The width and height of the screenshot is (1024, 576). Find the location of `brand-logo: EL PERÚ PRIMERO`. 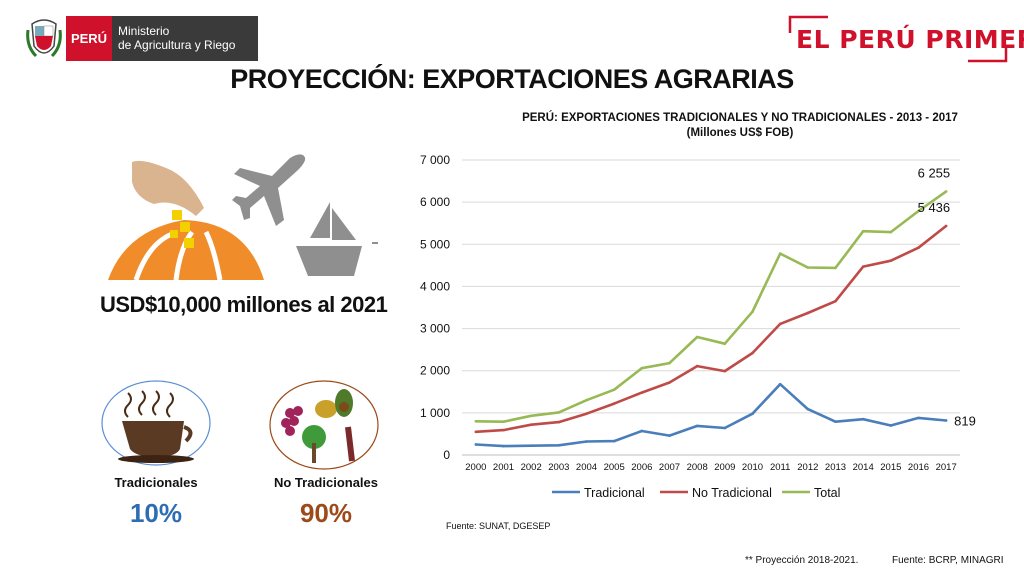

brand-logo: EL PERÚ PRIMERO is located at coordinates (906, 39).